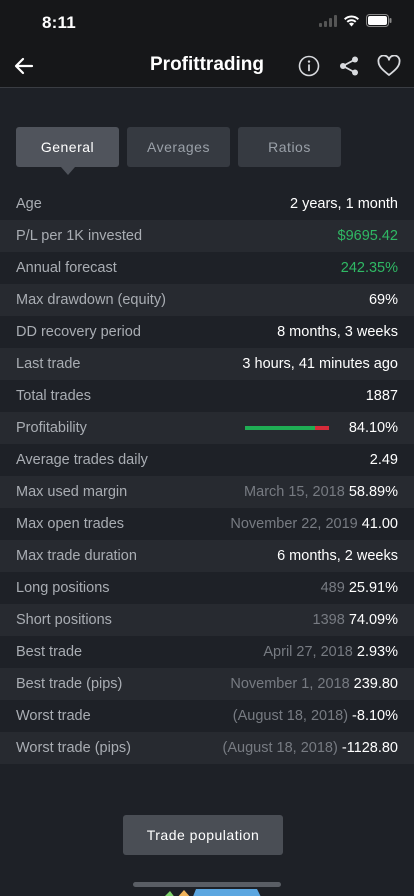 The image size is (414, 896). Describe the element at coordinates (48, 364) in the screenshot. I see `stat-label: Last trade` at that location.